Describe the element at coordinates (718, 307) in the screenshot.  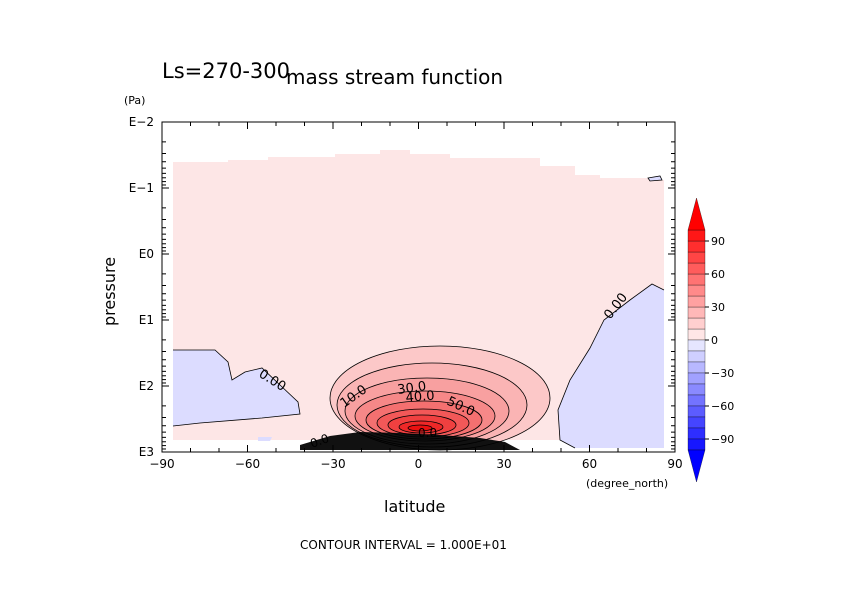
I see `colorbar-tick-label: 30` at that location.